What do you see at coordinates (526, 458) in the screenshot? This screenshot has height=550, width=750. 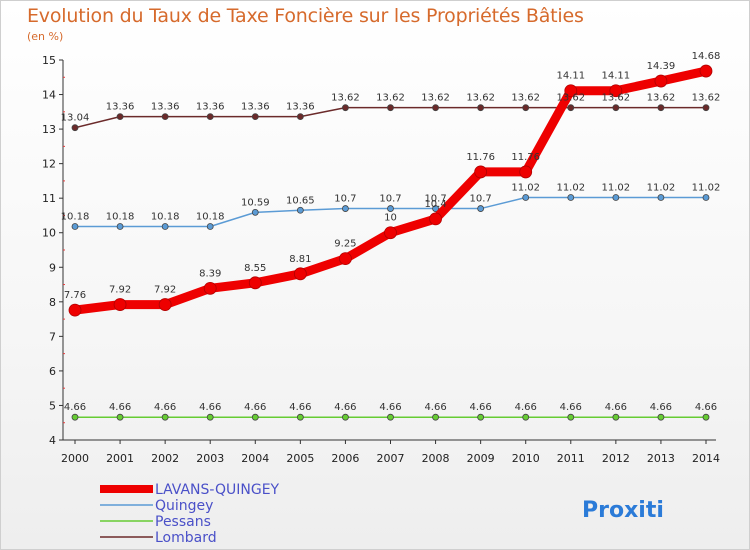 I see `x-tick-label: 2010` at bounding box center [526, 458].